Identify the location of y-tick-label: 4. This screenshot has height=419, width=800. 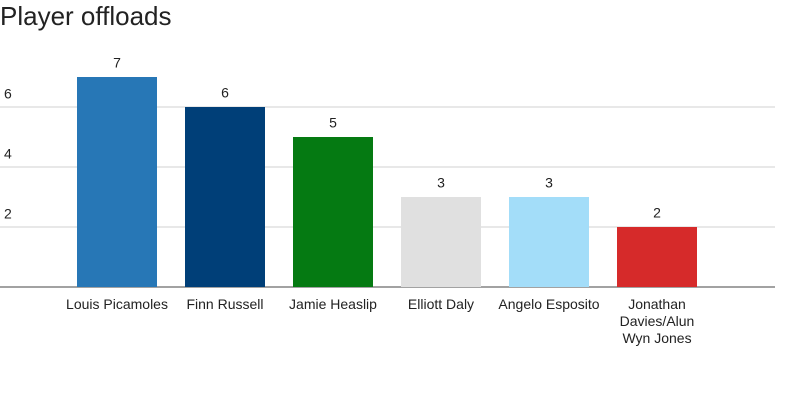
(8, 154).